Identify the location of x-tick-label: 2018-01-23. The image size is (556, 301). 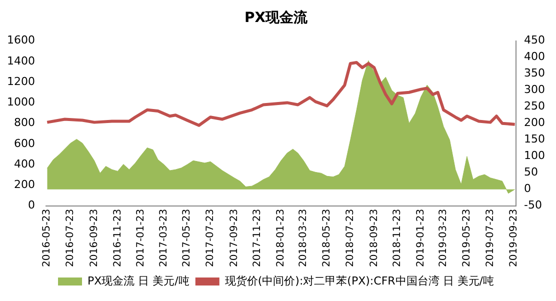
(281, 238).